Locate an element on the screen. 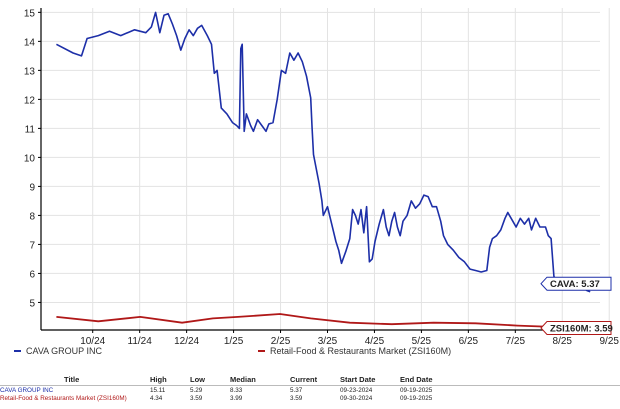 This screenshot has width=620, height=409. y-tick-label: 11 is located at coordinates (30, 129).